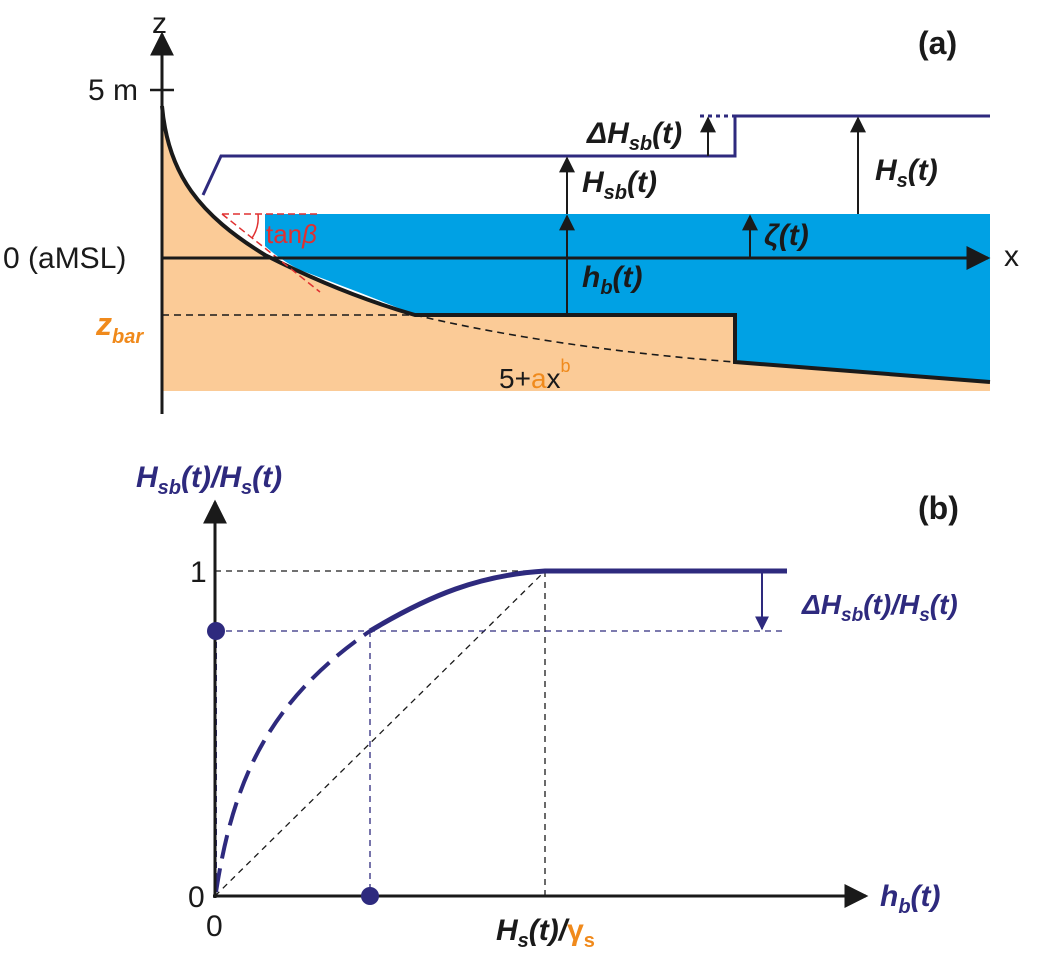 The height and width of the screenshot is (966, 1039). What do you see at coordinates (255, 226) in the screenshot?
I see `tanbeta-arc` at bounding box center [255, 226].